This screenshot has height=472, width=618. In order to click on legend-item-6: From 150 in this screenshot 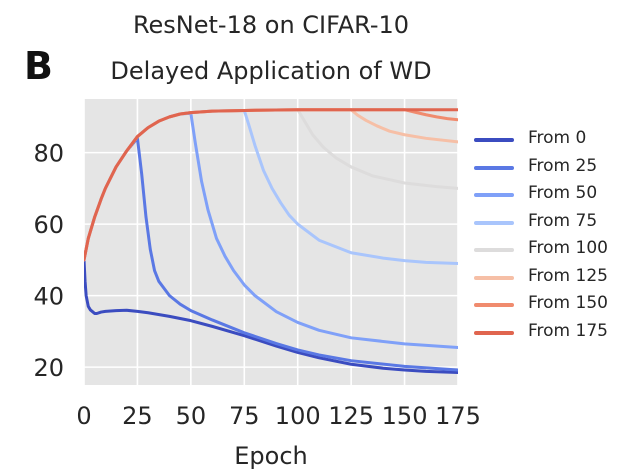, I will do `click(544, 304)`.